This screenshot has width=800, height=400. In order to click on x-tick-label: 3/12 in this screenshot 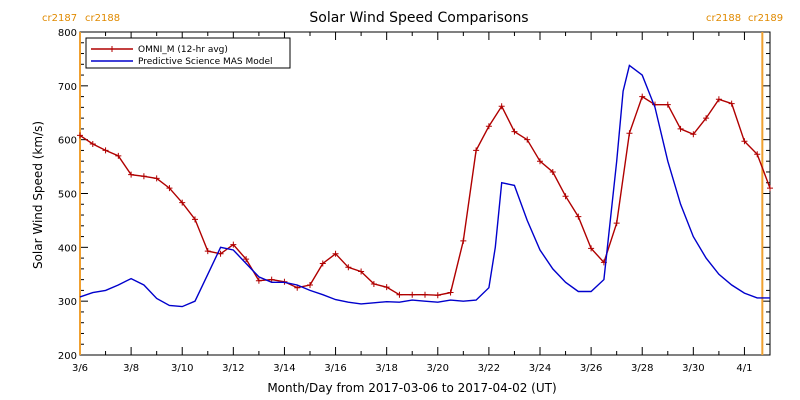, I will do `click(233, 368)`.